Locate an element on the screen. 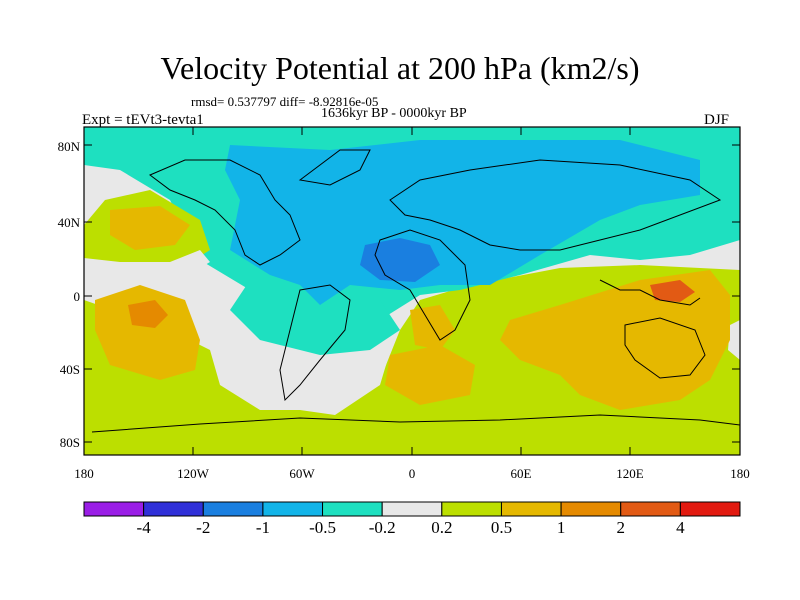 Image resolution: width=800 pixels, height=600 pixels. field-red-indo is located at coordinates (672, 291).